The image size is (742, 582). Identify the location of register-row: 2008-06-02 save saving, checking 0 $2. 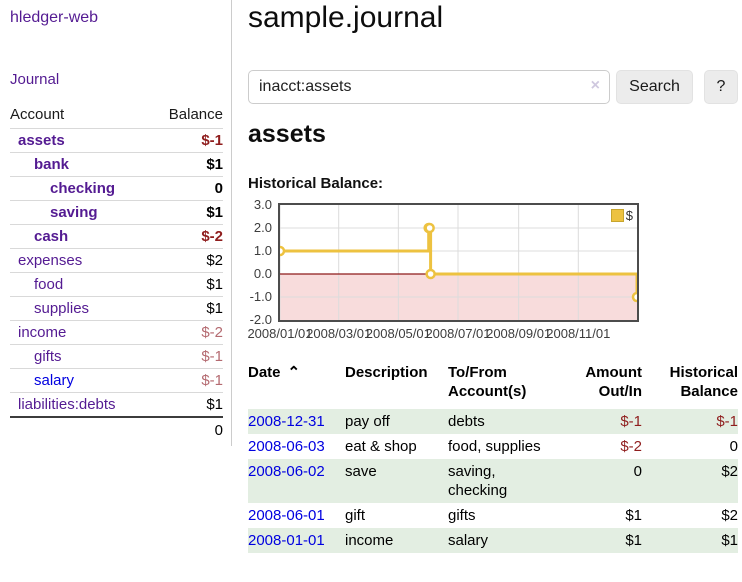
(493, 481).